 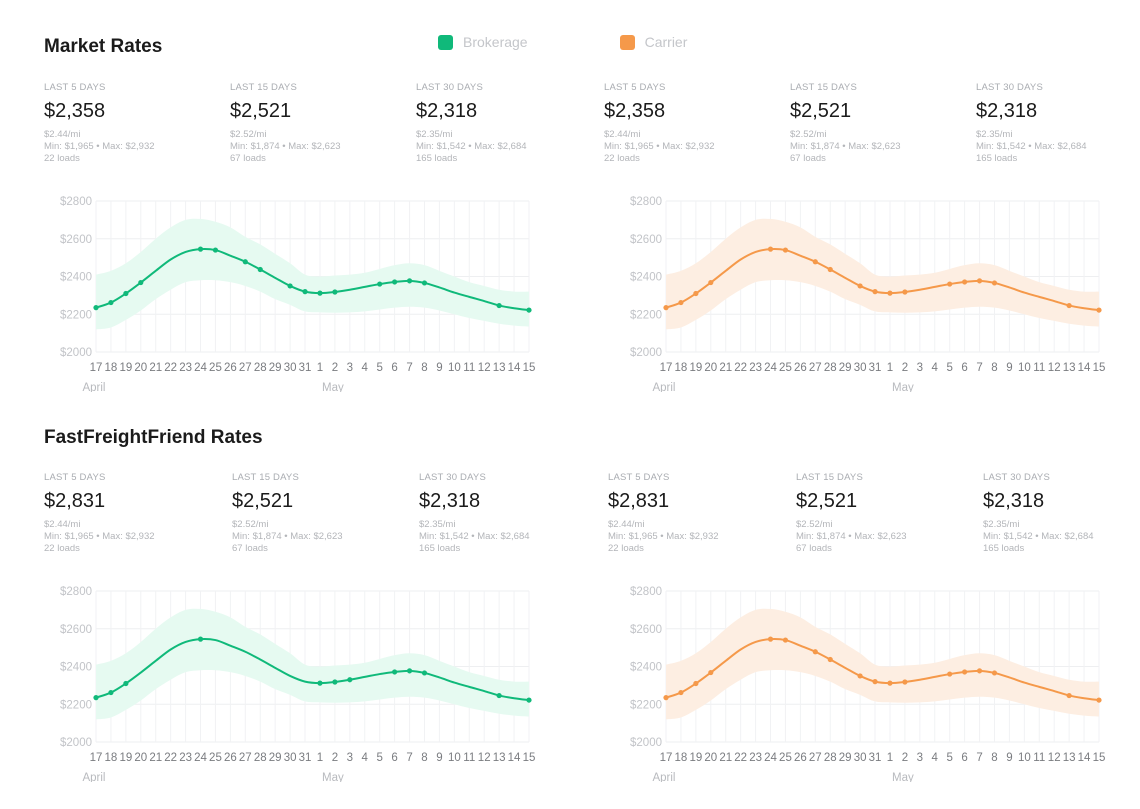 I want to click on x-tick-label: 13, so click(x=499, y=368).